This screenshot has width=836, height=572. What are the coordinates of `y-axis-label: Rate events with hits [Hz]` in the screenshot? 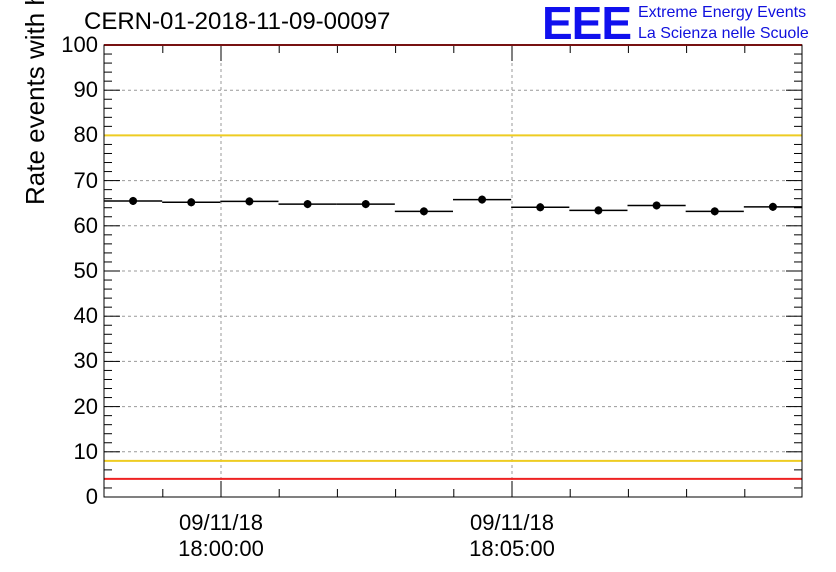 It's located at (35, 102).